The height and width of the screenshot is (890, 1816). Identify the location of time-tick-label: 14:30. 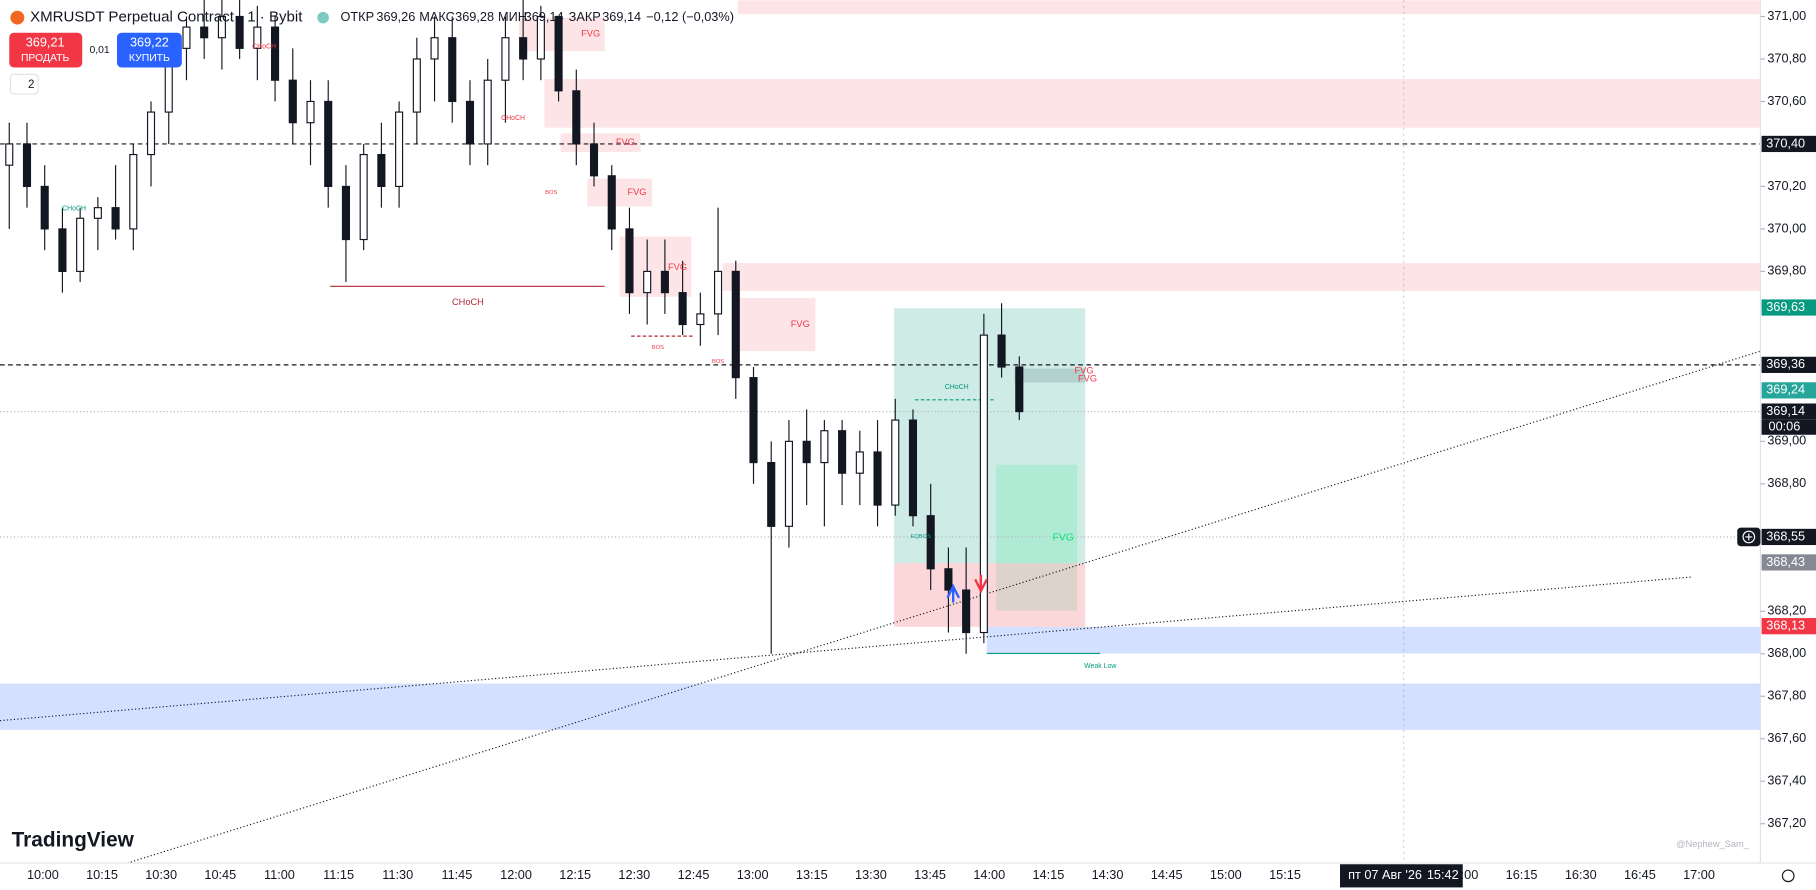
(1108, 874).